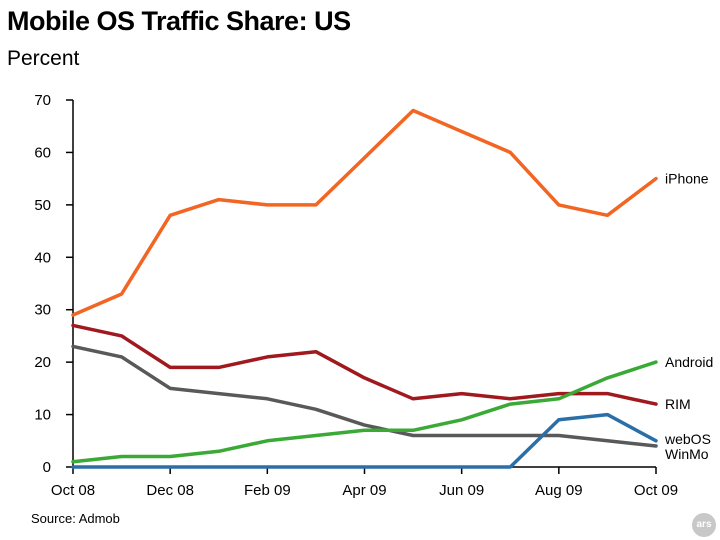  Describe the element at coordinates (364, 440) in the screenshot. I see `series-line-webos` at that location.